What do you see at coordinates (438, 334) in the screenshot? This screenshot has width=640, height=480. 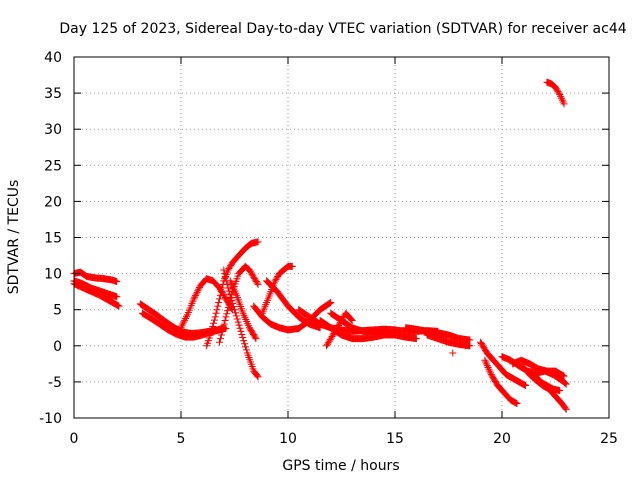 I see `series-arc18` at bounding box center [438, 334].